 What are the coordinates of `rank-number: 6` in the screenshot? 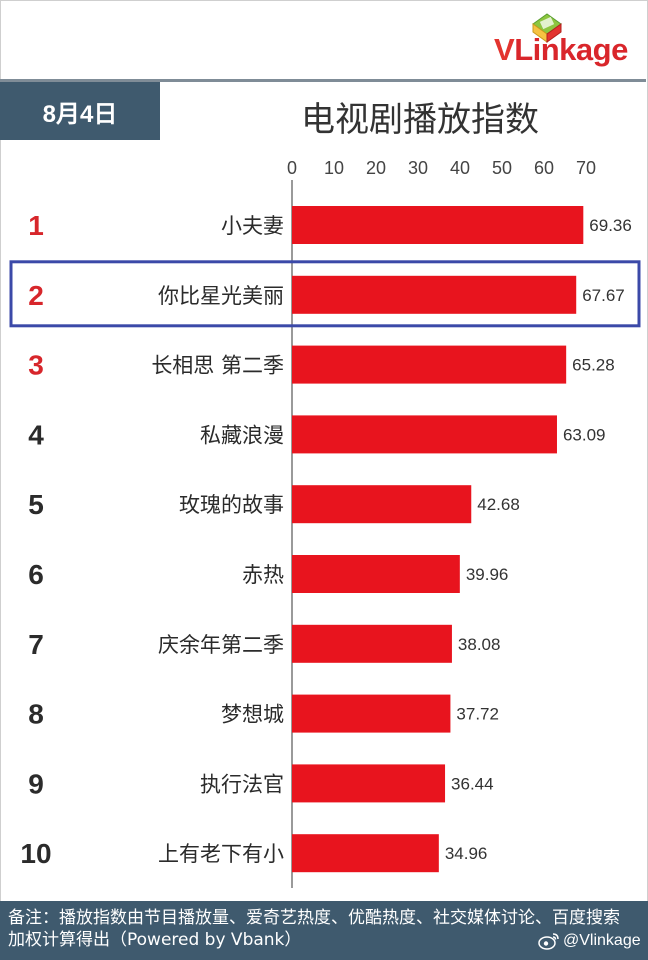 It's located at (36, 574).